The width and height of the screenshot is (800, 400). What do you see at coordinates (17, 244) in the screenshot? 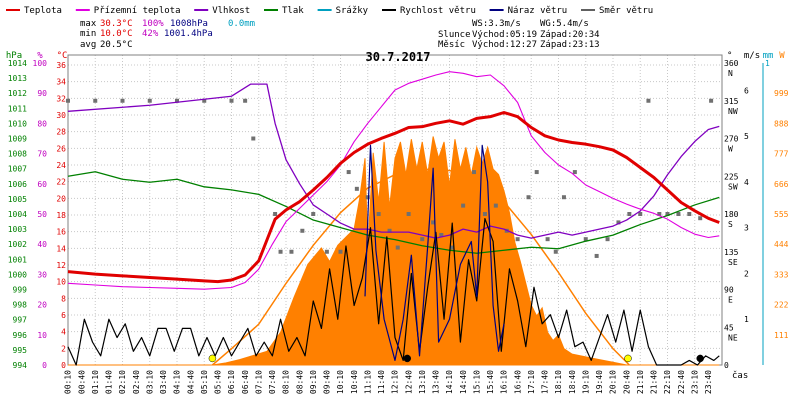
I see `tick-hpa: 1002` at bounding box center [17, 244].